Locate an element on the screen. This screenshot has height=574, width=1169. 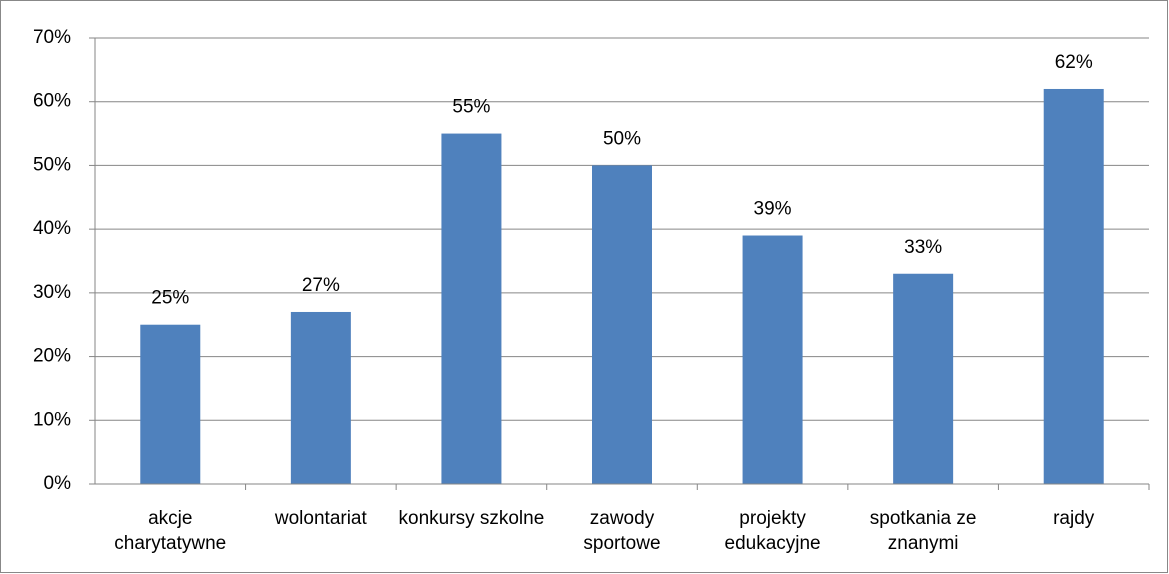
data-label: 39% is located at coordinates (773, 209).